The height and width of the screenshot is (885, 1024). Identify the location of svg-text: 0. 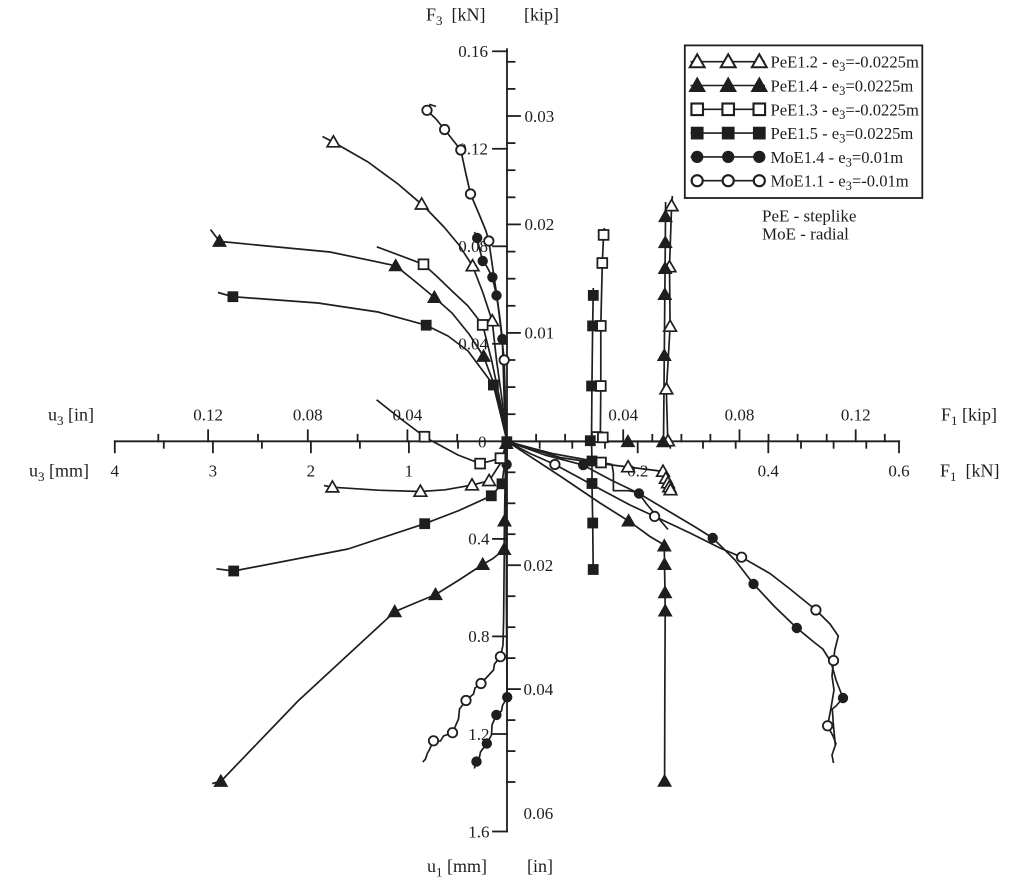
(482, 441).